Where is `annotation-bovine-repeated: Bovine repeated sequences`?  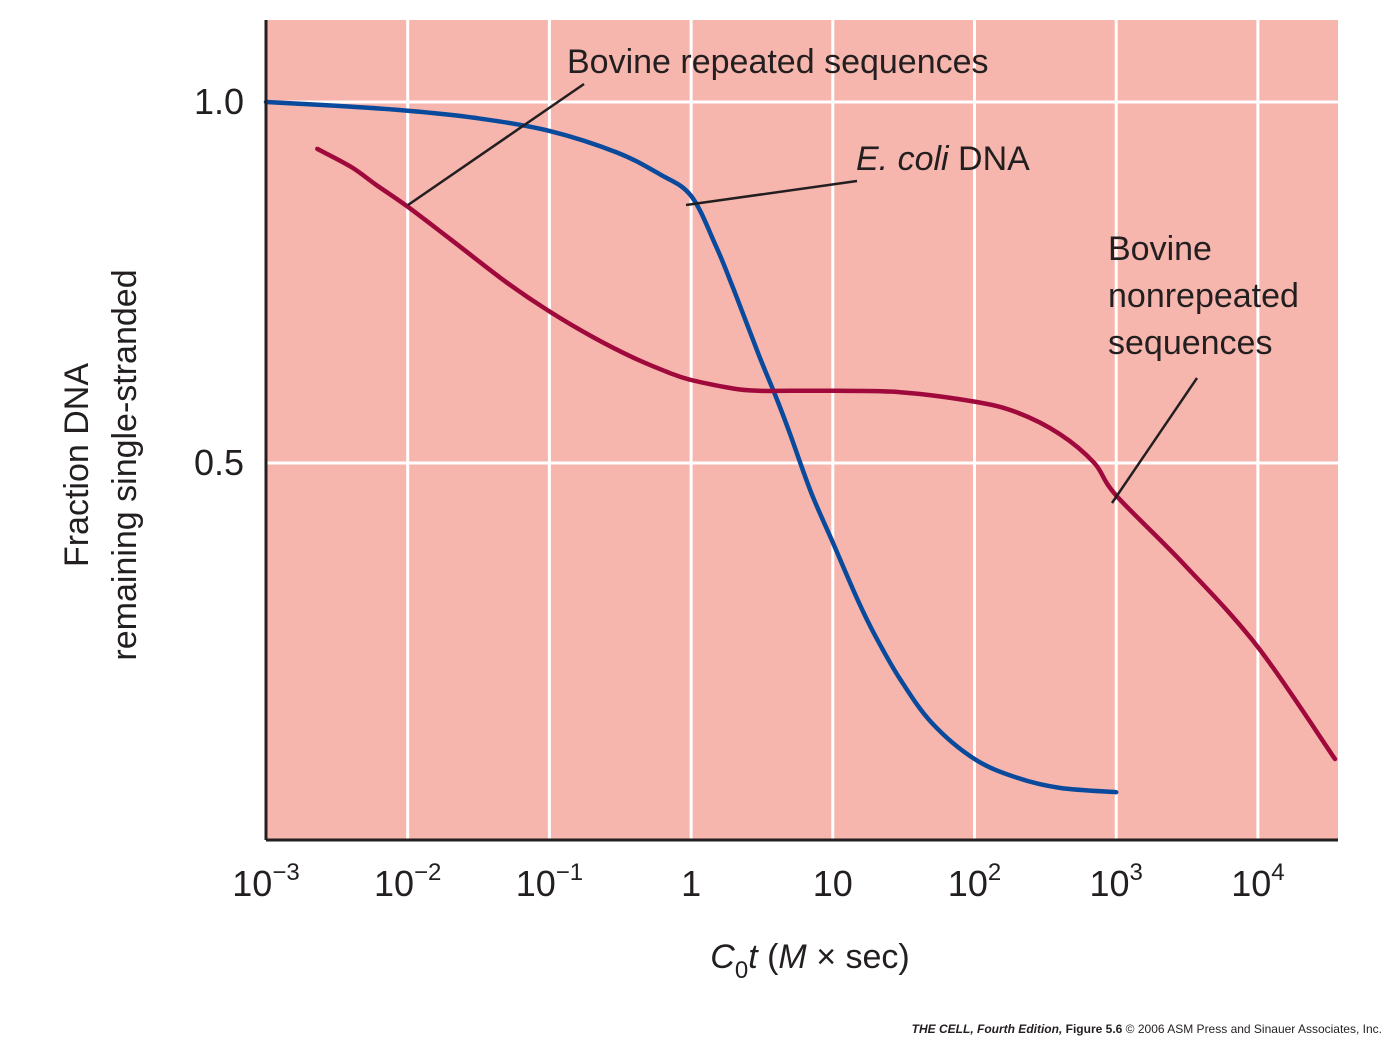 annotation-bovine-repeated: Bovine repeated sequences is located at coordinates (778, 62).